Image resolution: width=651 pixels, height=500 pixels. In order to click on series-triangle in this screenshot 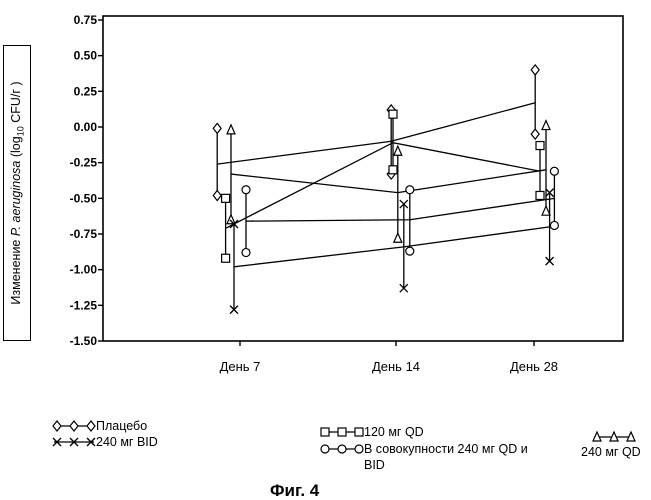, I will do `click(388, 182)`.